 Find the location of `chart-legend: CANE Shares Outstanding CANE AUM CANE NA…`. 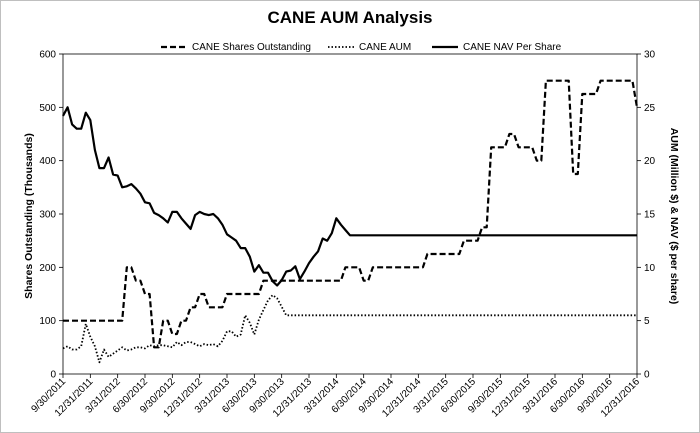

chart-legend: CANE Shares Outstanding CANE AUM CANE NA… is located at coordinates (350, 47).